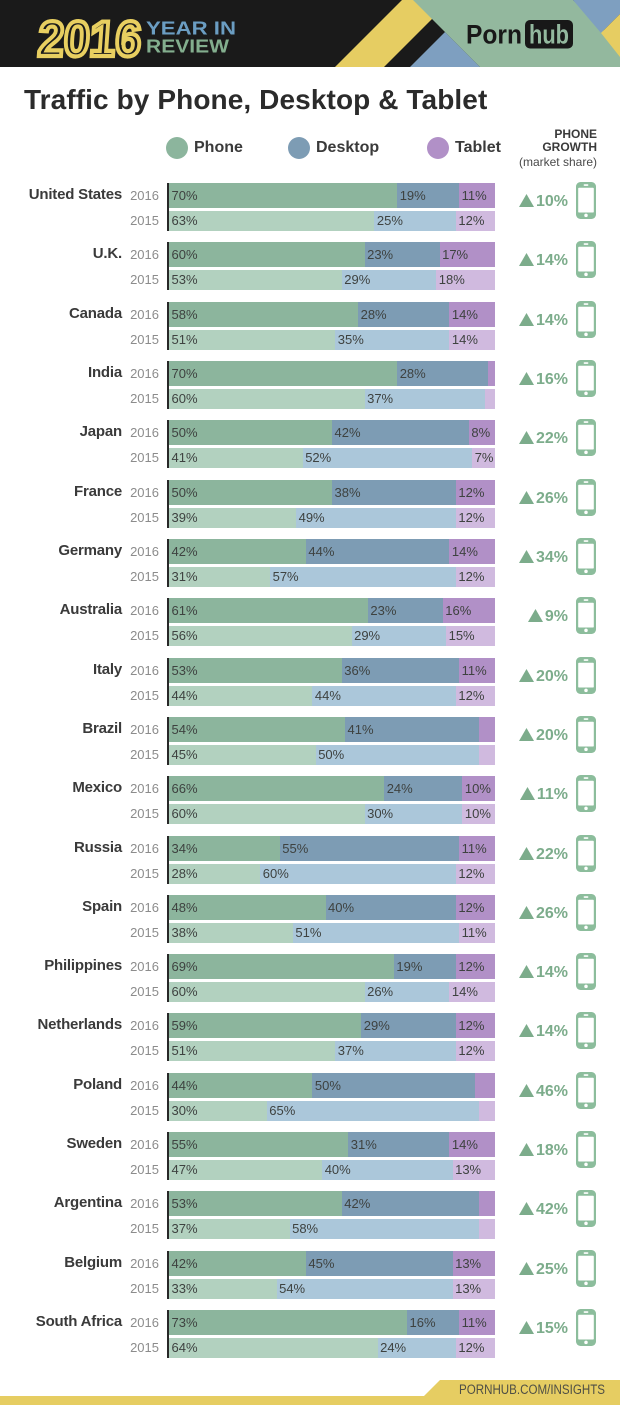 The width and height of the screenshot is (620, 1405). I want to click on svg-text: 2016, so click(89, 39).